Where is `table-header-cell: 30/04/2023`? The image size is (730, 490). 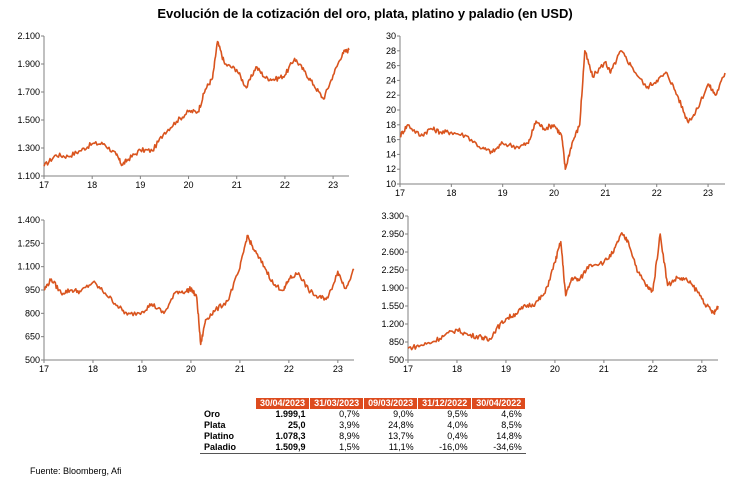
table-header-cell: 30/04/2023 is located at coordinates (283, 403).